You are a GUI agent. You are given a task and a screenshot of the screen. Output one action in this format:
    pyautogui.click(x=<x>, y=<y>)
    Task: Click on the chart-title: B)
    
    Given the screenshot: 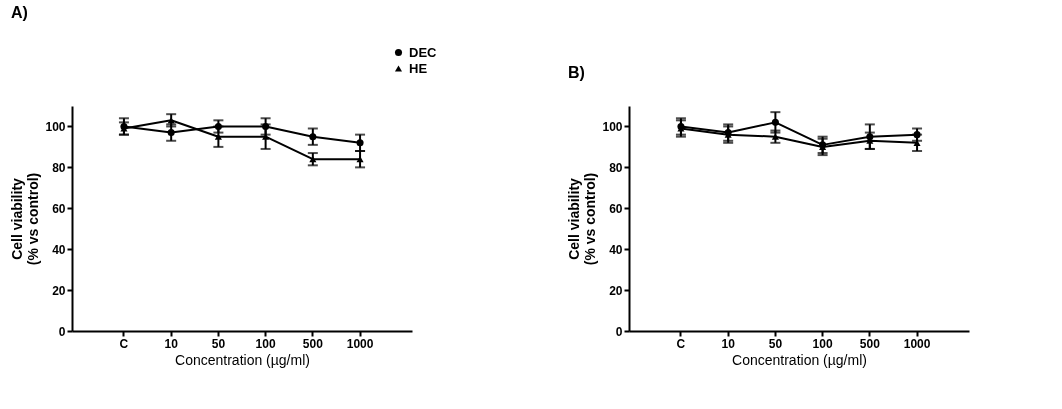 What is the action you would take?
    pyautogui.click(x=576, y=72)
    